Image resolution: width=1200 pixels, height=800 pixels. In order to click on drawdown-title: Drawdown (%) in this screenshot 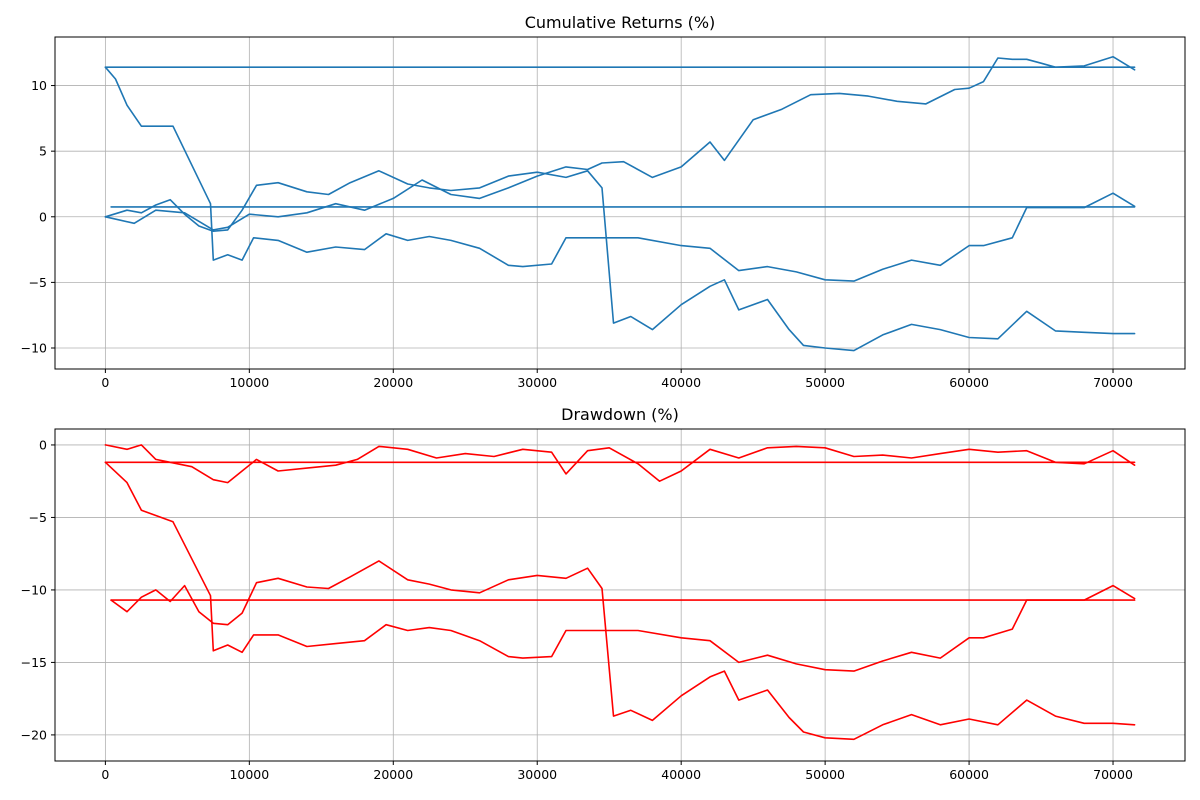, I will do `click(620, 414)`.